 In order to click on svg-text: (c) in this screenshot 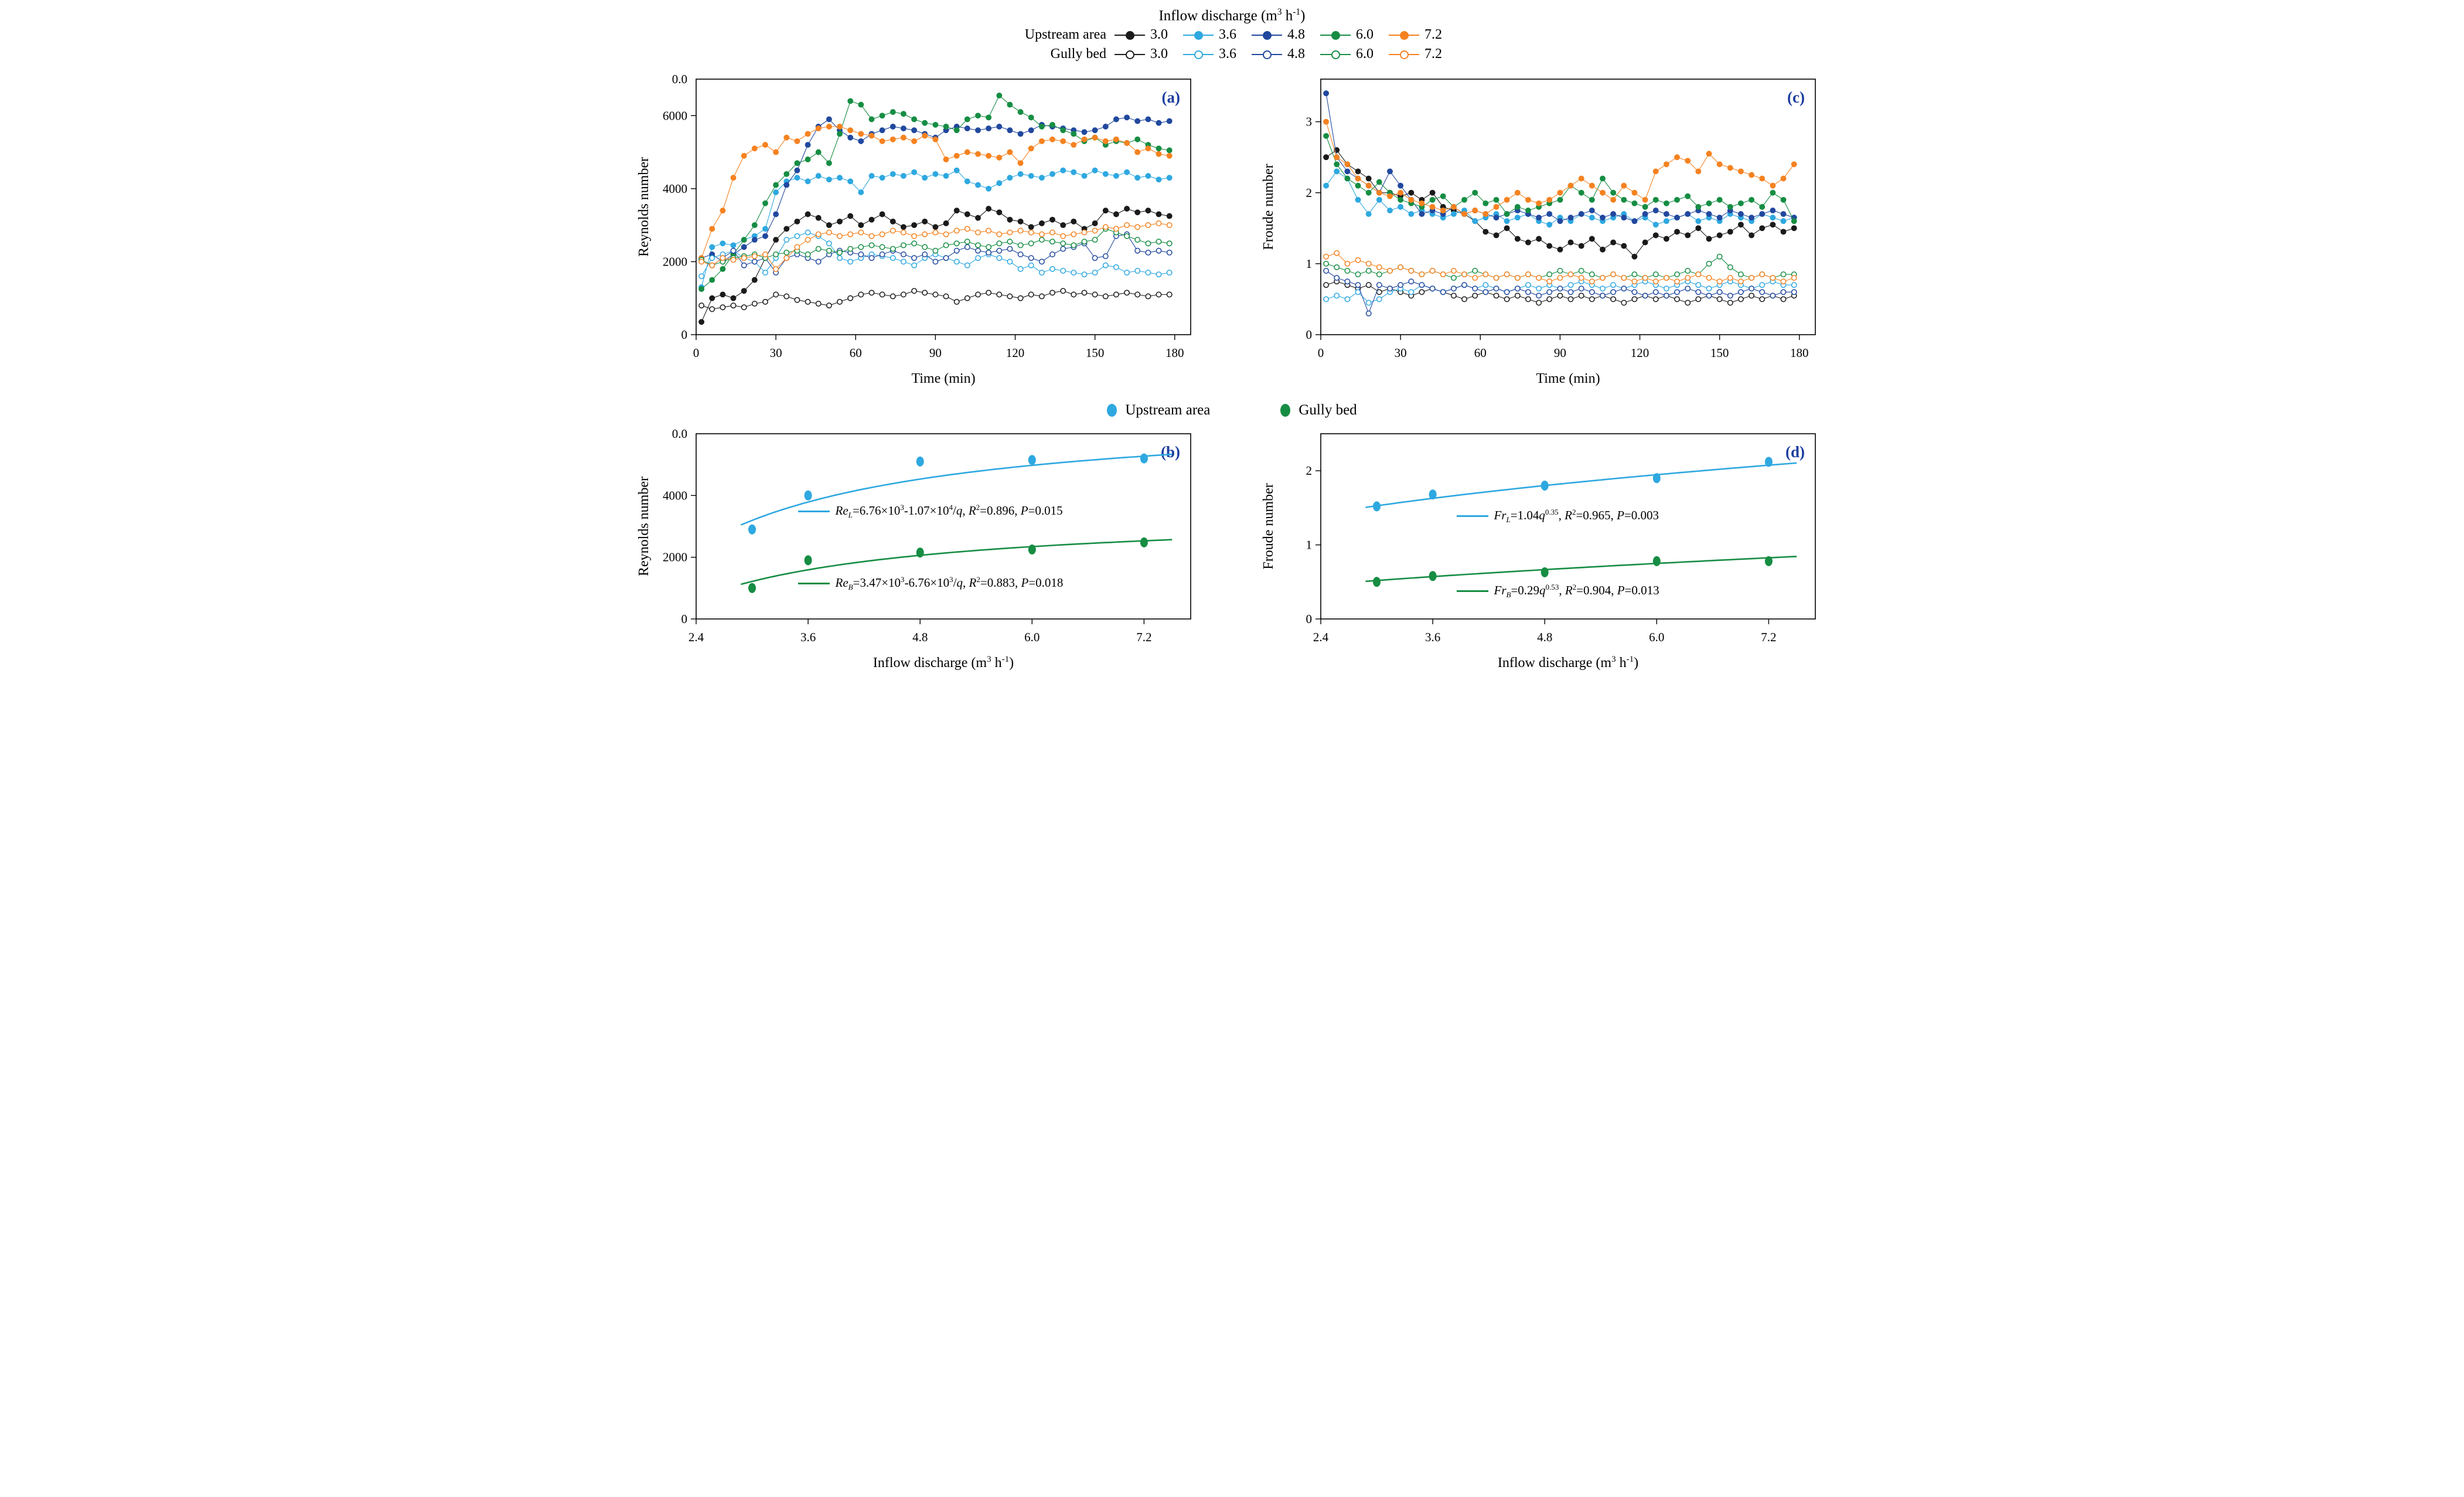, I will do `click(1796, 98)`.